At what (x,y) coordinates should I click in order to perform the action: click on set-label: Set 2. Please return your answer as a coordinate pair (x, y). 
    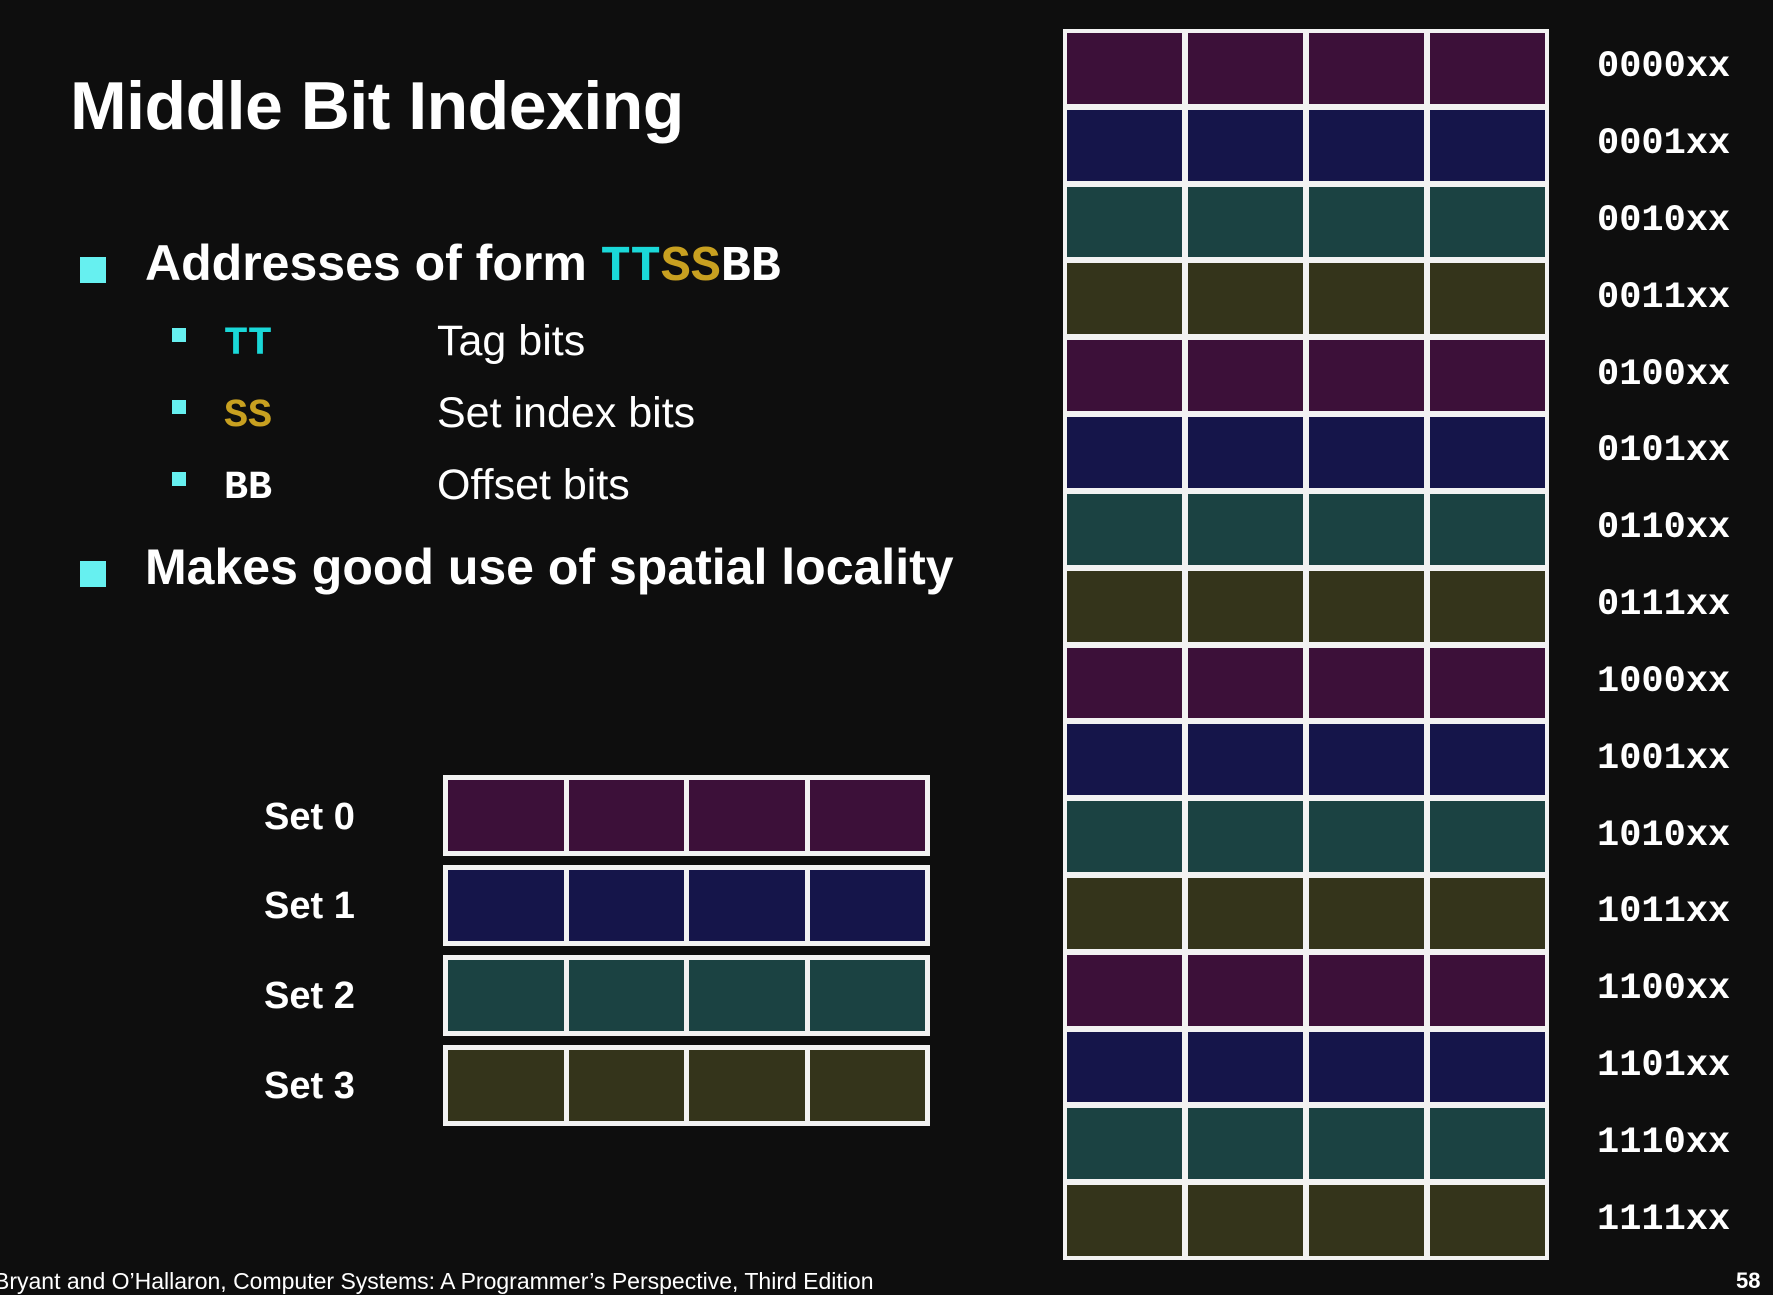
    Looking at the image, I should click on (309, 996).